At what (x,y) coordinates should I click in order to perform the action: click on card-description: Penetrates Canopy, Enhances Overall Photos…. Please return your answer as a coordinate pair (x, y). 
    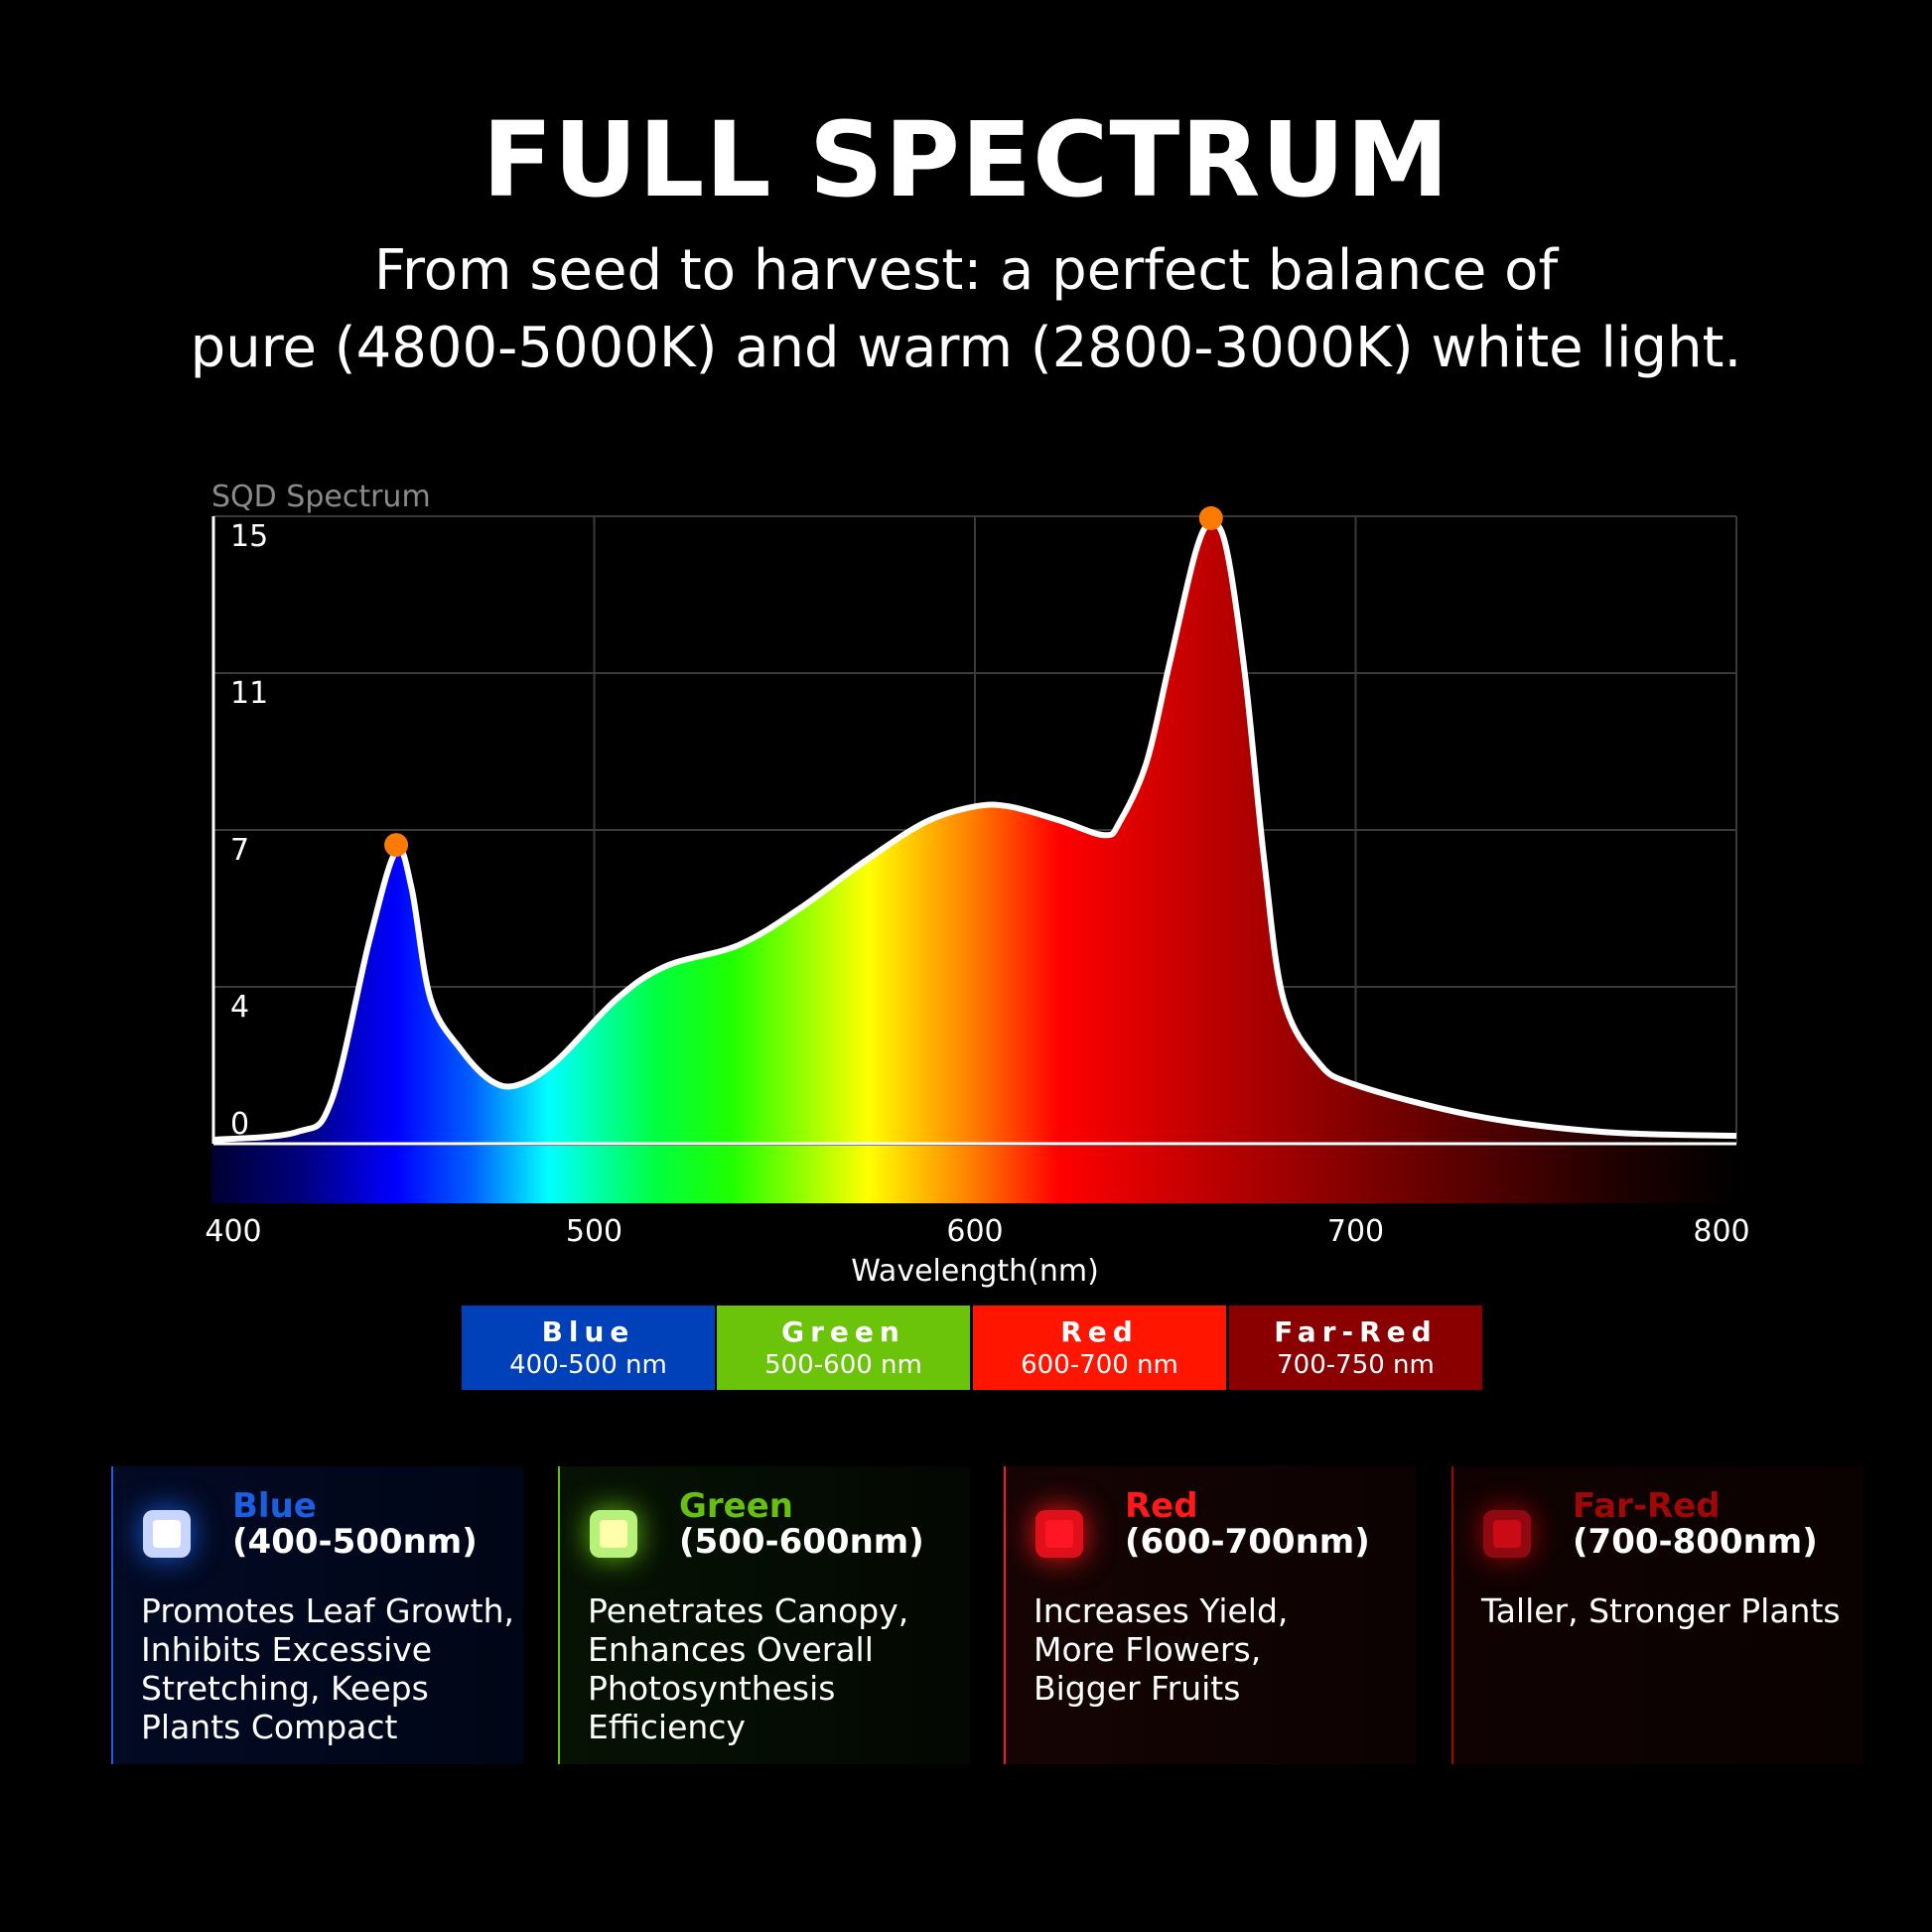
    Looking at the image, I should click on (781, 1669).